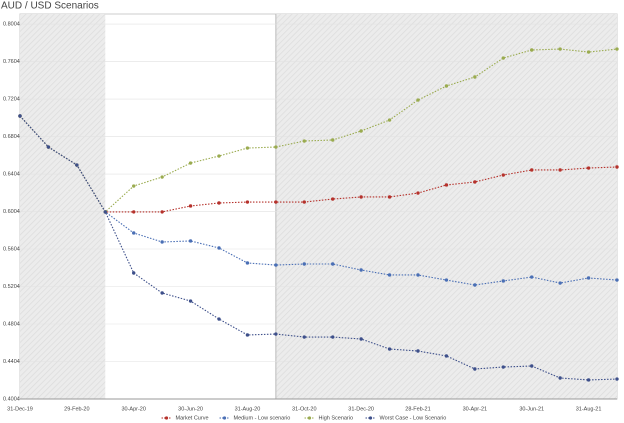 The image size is (624, 423). I want to click on legend-label: High Scenario, so click(336, 418).